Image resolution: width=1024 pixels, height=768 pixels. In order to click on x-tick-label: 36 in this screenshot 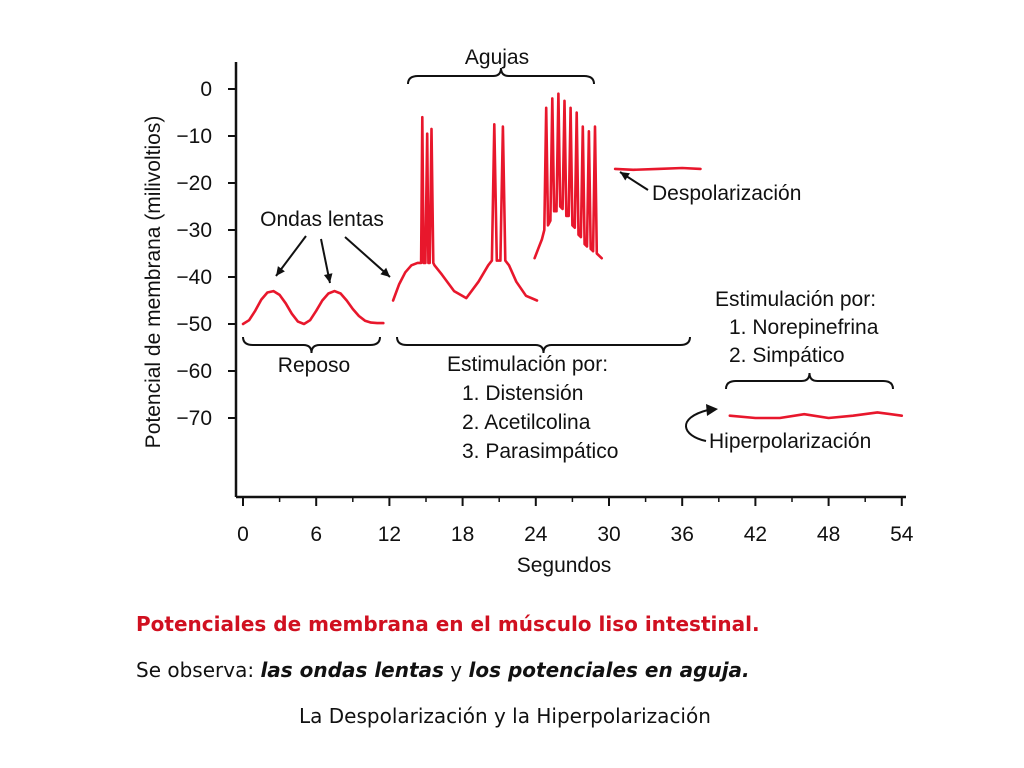, I will do `click(682, 534)`.